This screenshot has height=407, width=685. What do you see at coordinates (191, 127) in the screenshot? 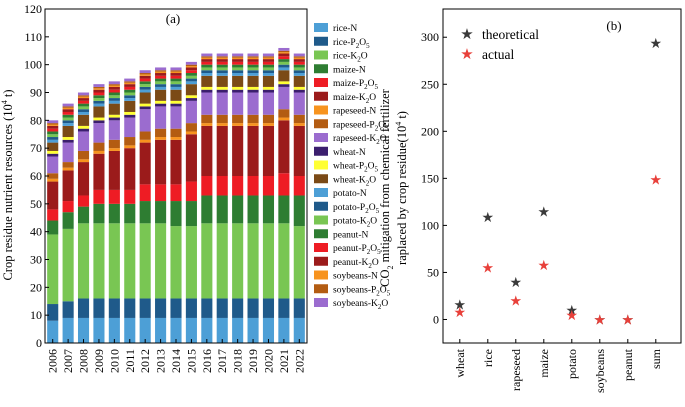
I see `bar-rapeseed-P2O5-2015` at bounding box center [191, 127].